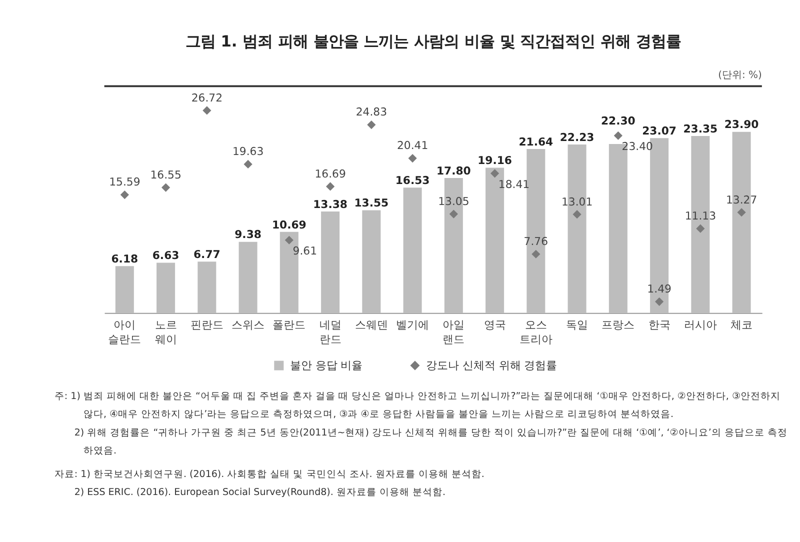 The image size is (800, 542). Describe the element at coordinates (495, 161) in the screenshot. I see `data-label: 19.16` at that location.